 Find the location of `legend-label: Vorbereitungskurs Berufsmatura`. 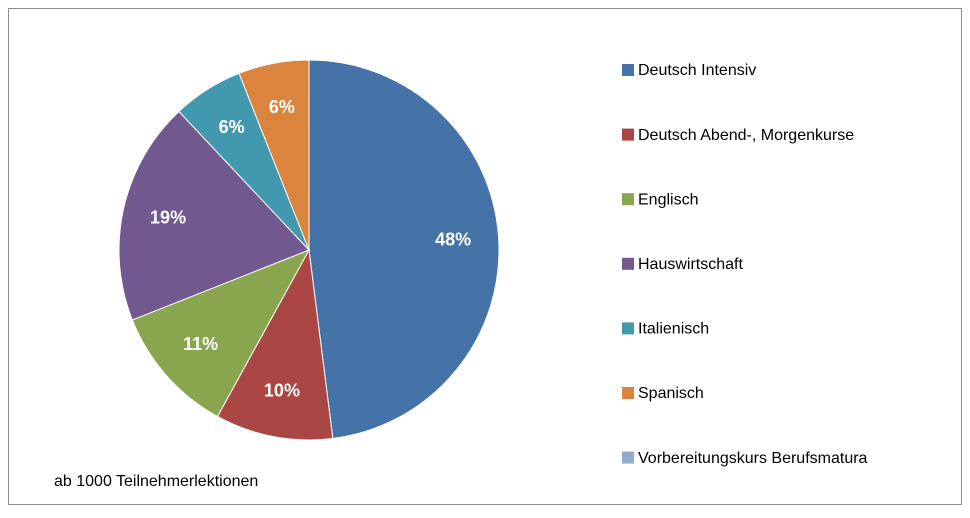

legend-label: Vorbereitungskurs Berufsmatura is located at coordinates (753, 458).